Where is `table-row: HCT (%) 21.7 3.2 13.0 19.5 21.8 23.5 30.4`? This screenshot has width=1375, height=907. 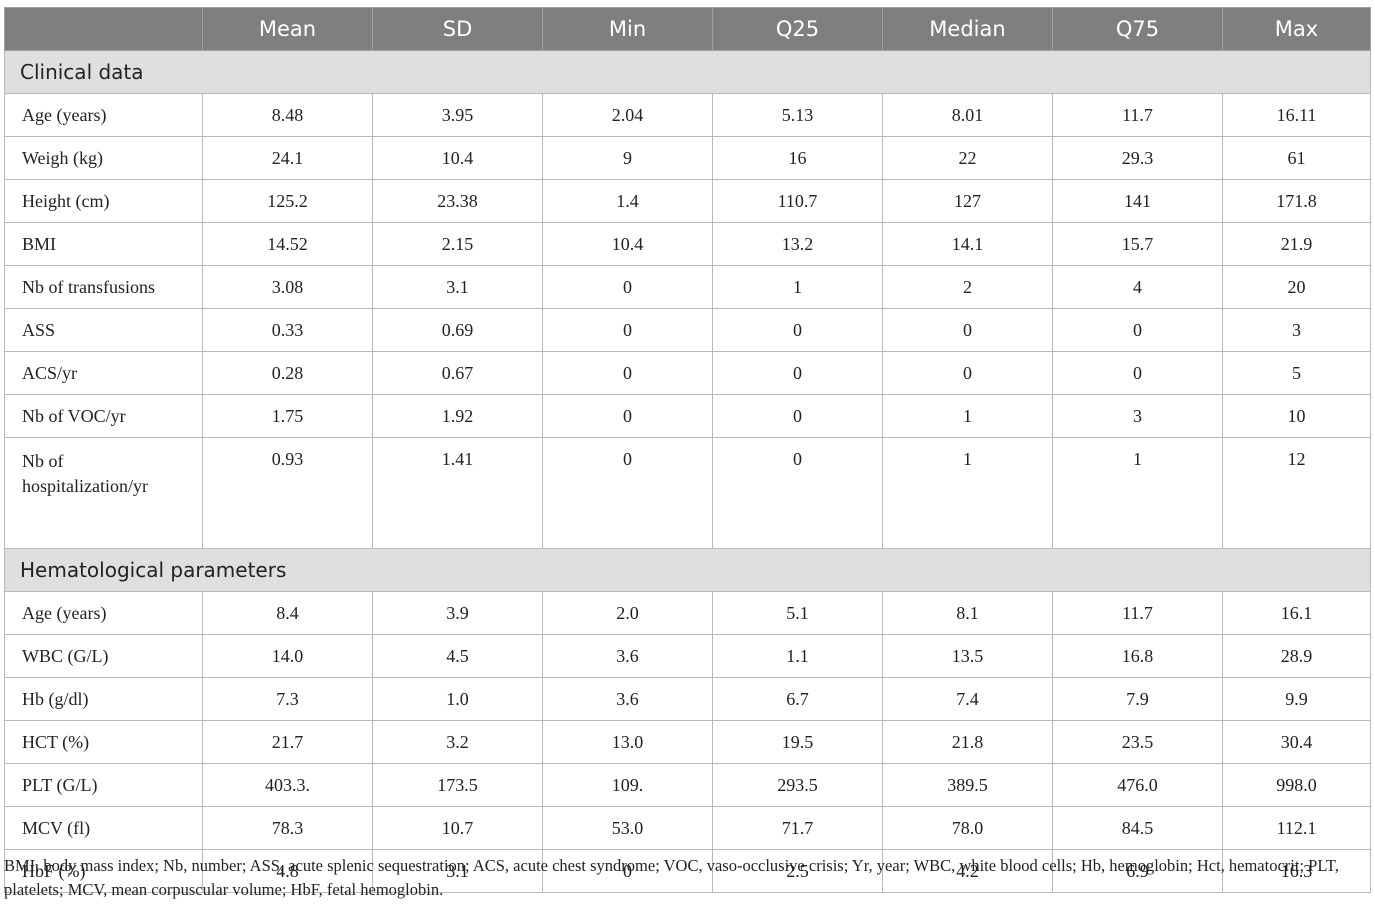
table-row: HCT (%) 21.7 3.2 13.0 19.5 21.8 23.5 30.4 is located at coordinates (687, 742).